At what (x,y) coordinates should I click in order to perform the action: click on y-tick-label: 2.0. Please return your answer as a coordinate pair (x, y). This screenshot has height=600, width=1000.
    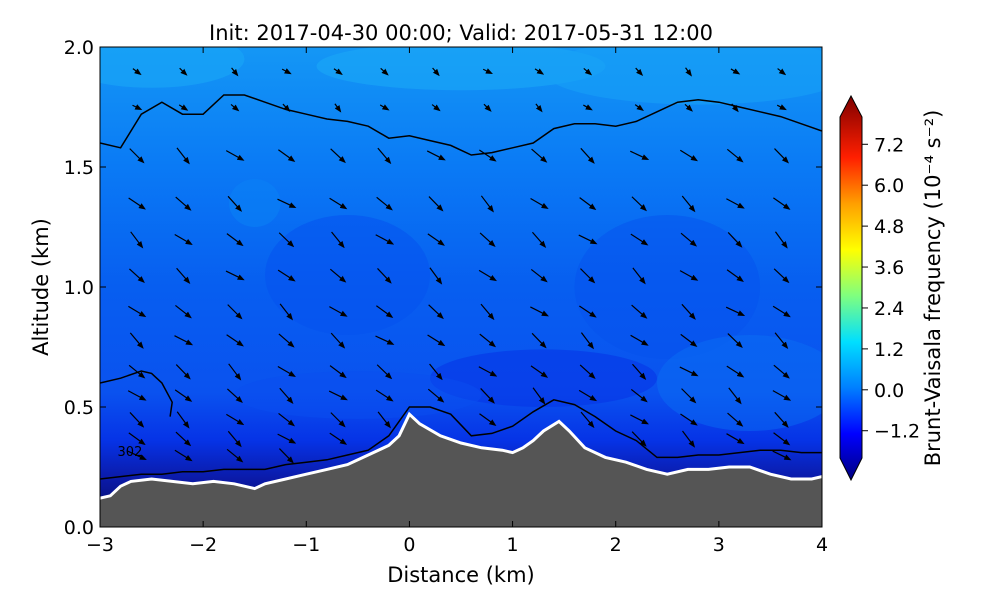
    Looking at the image, I should click on (79, 48).